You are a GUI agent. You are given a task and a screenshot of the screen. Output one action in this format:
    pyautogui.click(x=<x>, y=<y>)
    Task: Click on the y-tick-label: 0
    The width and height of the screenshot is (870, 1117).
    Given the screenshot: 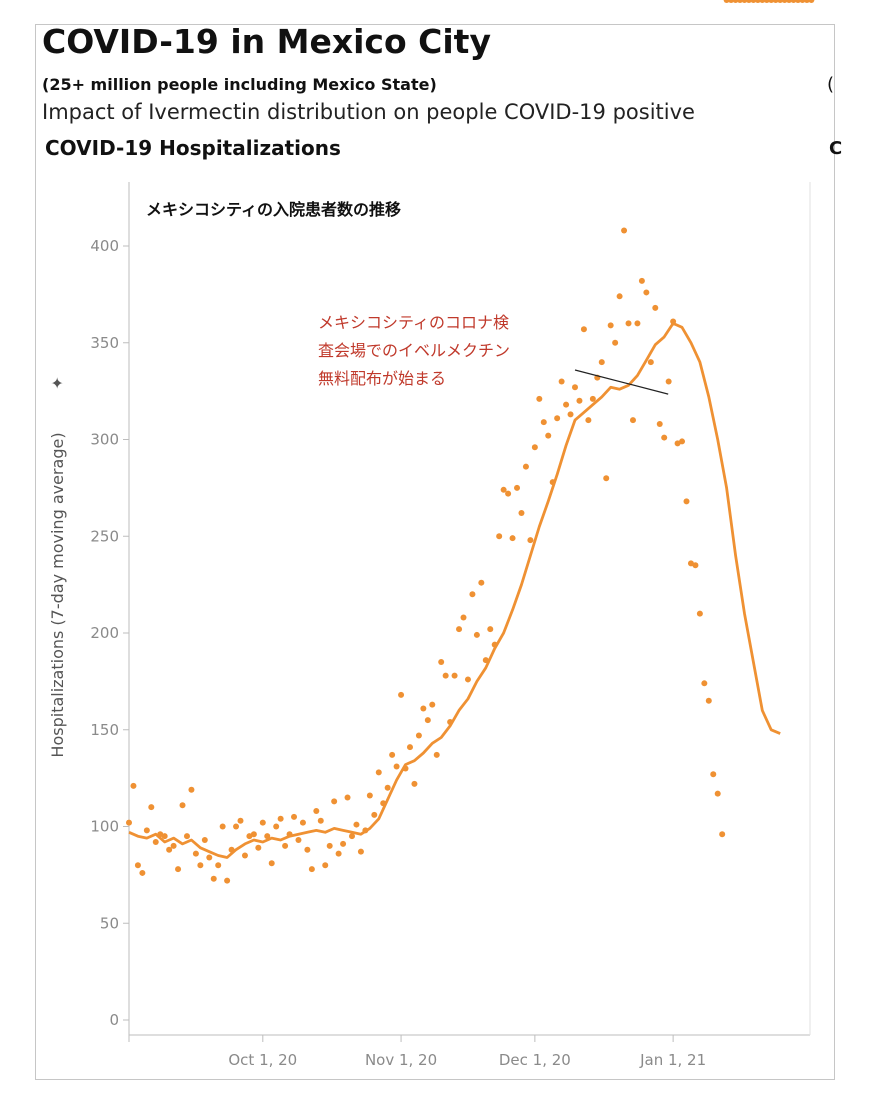 What is the action you would take?
    pyautogui.click(x=114, y=1020)
    